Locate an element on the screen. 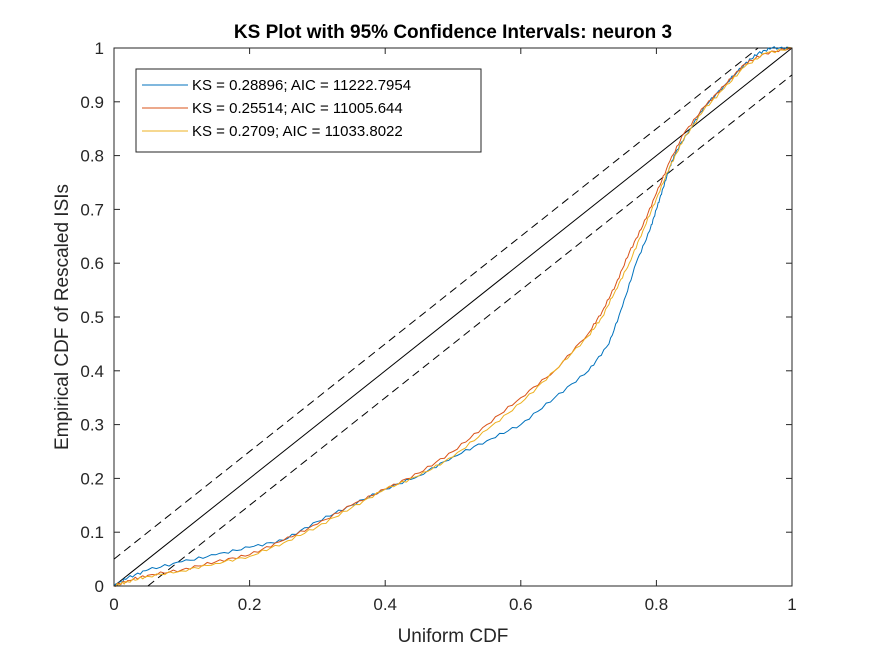 The image size is (875, 656). y-tick-label: 0.7 is located at coordinates (92, 209).